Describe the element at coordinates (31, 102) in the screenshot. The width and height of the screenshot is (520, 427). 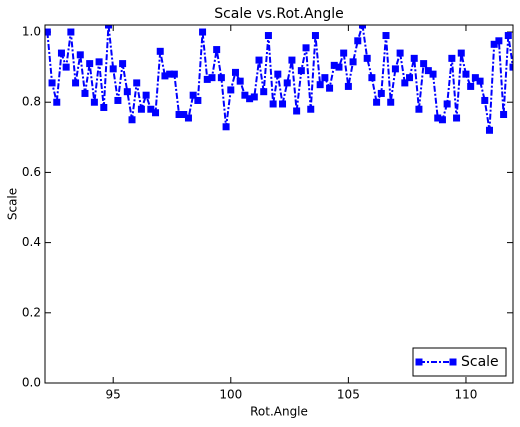
I see `y-tick-label: 0.8` at that location.